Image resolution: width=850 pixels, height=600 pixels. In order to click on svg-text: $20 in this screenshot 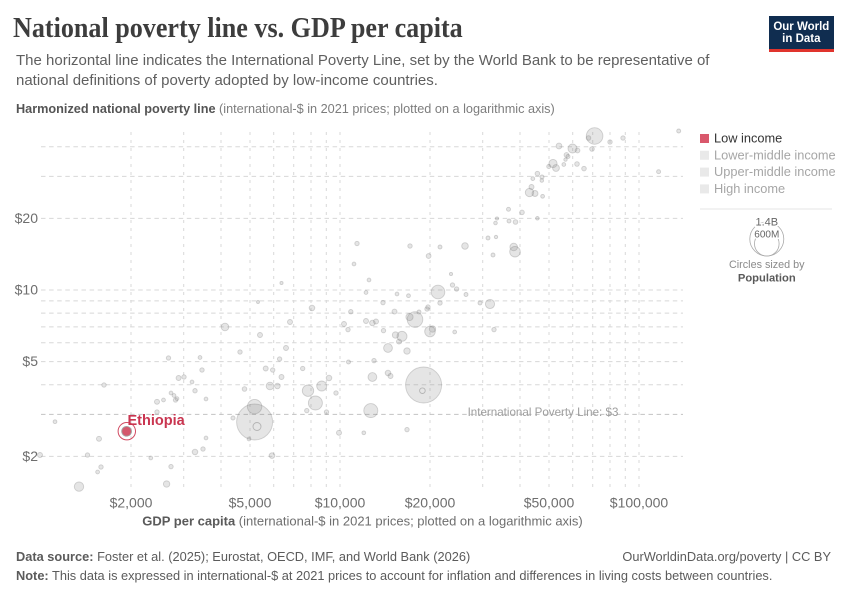, I will do `click(27, 218)`.